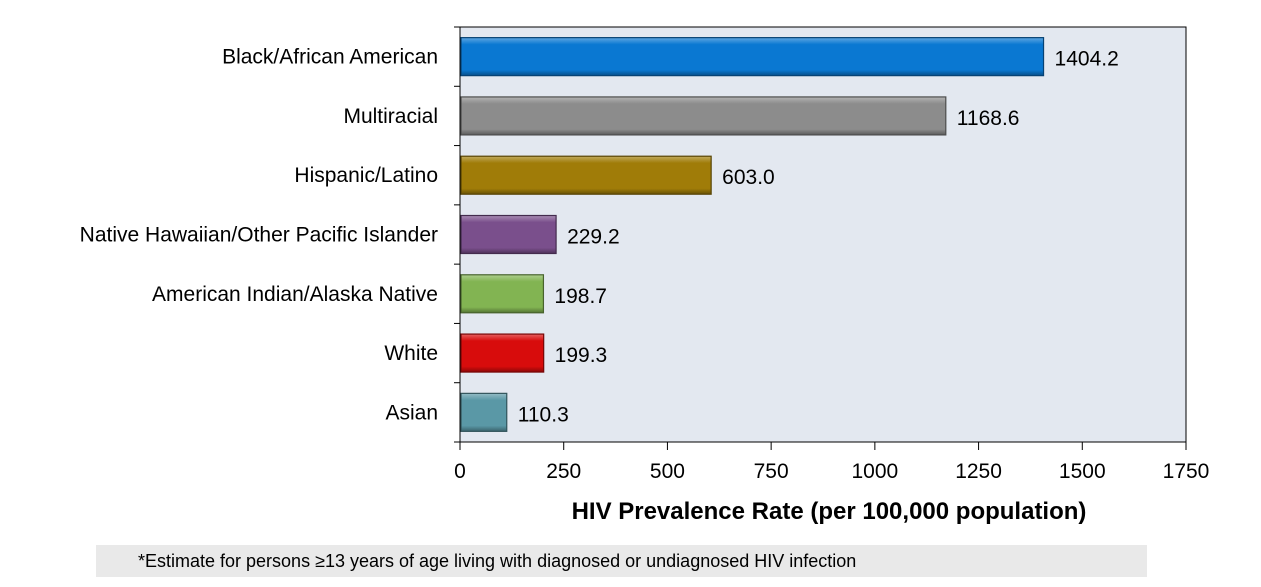  Describe the element at coordinates (1186, 471) in the screenshot. I see `x-tick-label-7: 1750` at that location.